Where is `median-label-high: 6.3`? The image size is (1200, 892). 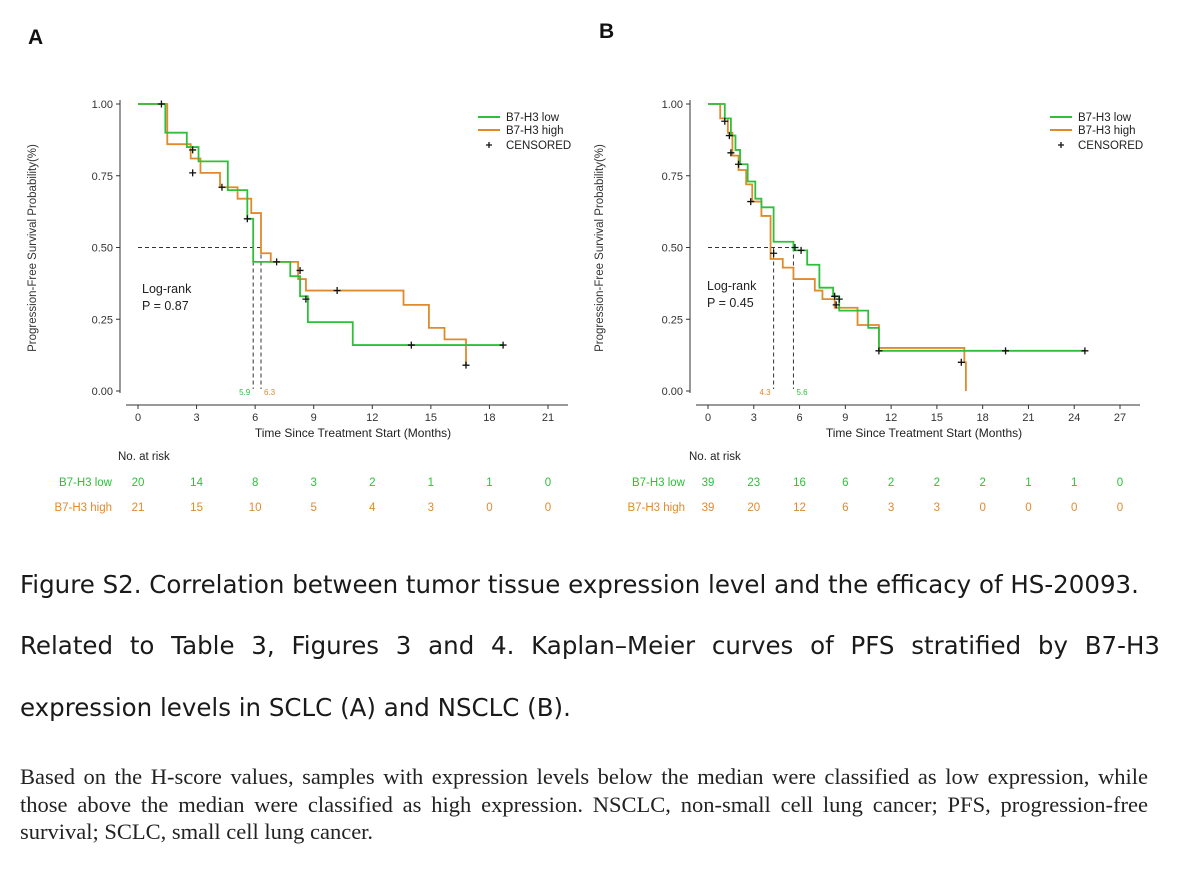 median-label-high: 6.3 is located at coordinates (270, 392).